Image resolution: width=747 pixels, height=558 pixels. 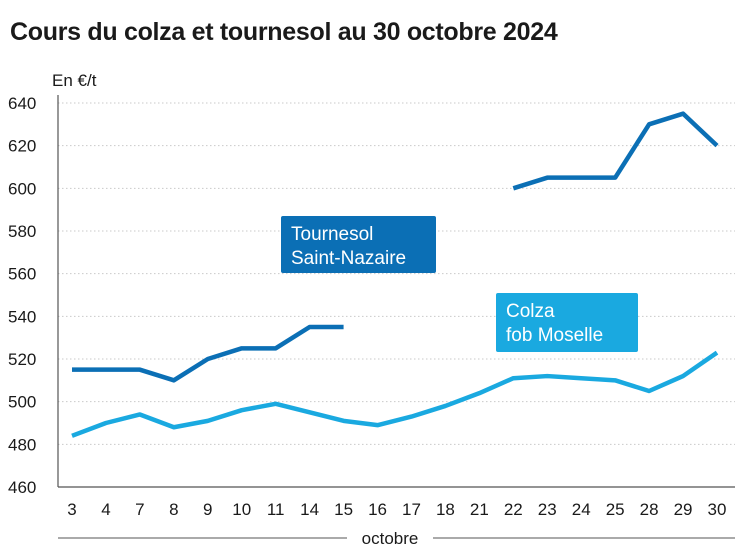 I want to click on series-label-tournesol: Tournesol Saint-Nazaire, so click(x=358, y=244).